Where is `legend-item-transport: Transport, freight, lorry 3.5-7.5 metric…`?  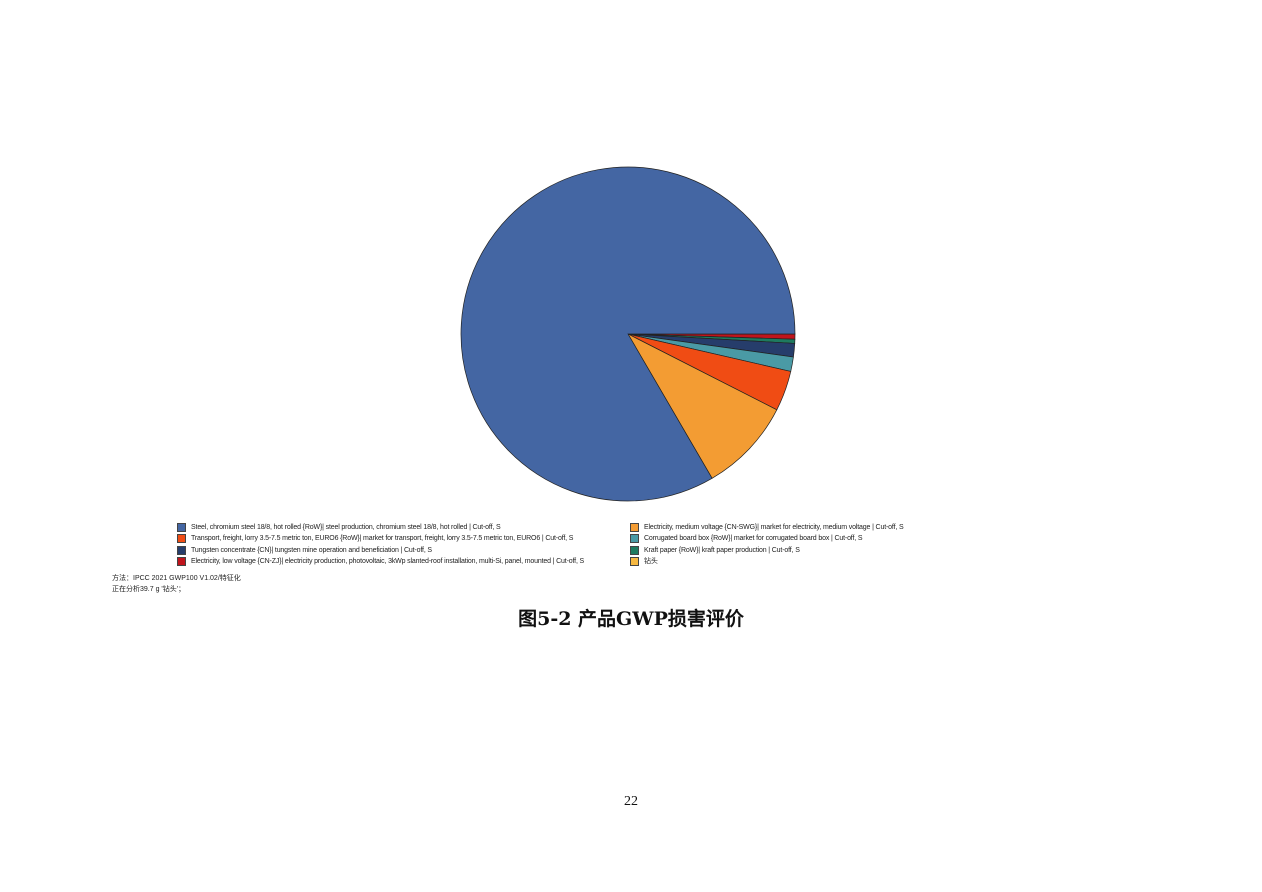 legend-item-transport: Transport, freight, lorry 3.5-7.5 metric… is located at coordinates (380, 538).